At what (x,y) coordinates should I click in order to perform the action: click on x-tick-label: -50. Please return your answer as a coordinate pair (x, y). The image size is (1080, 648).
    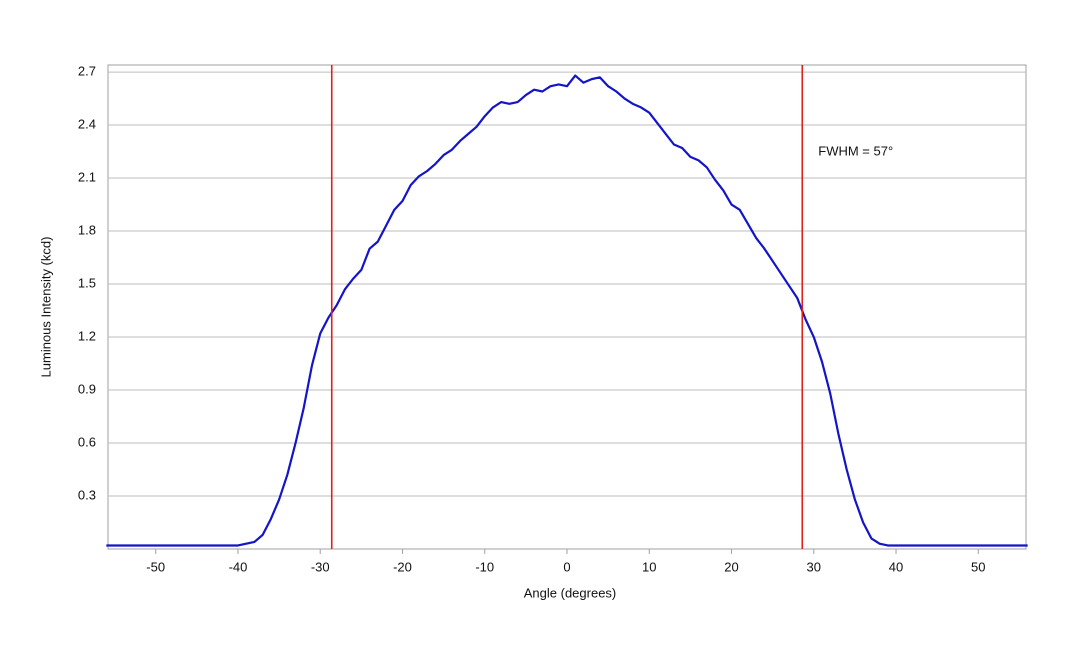
    Looking at the image, I should click on (155, 566).